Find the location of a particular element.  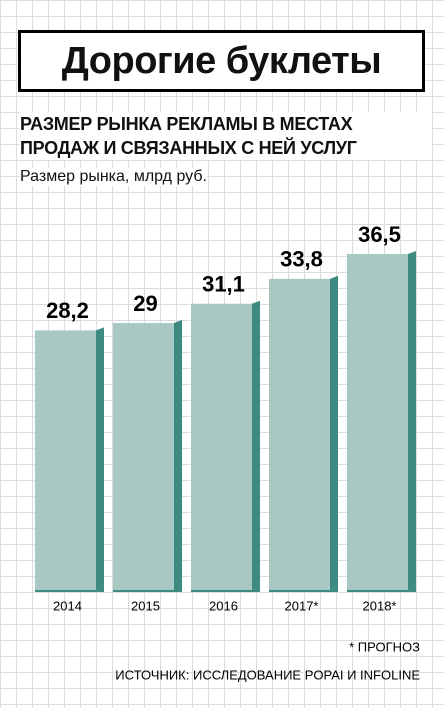

y-axis-label: Размер рынка, млрд руб. is located at coordinates (113, 177).